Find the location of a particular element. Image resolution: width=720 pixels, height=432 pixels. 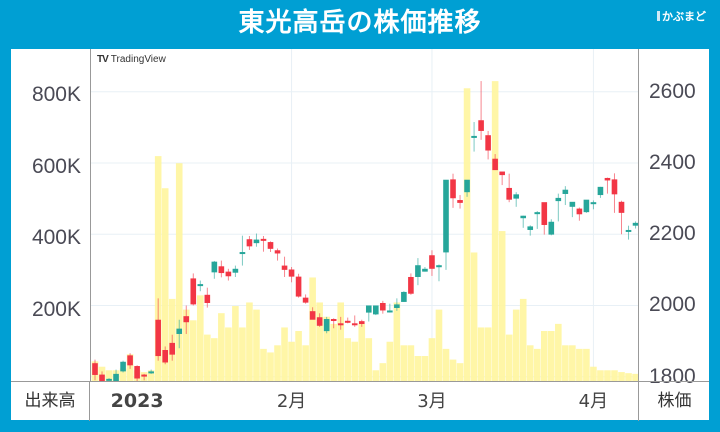

volume-label: 出来高 is located at coordinates (50, 401).